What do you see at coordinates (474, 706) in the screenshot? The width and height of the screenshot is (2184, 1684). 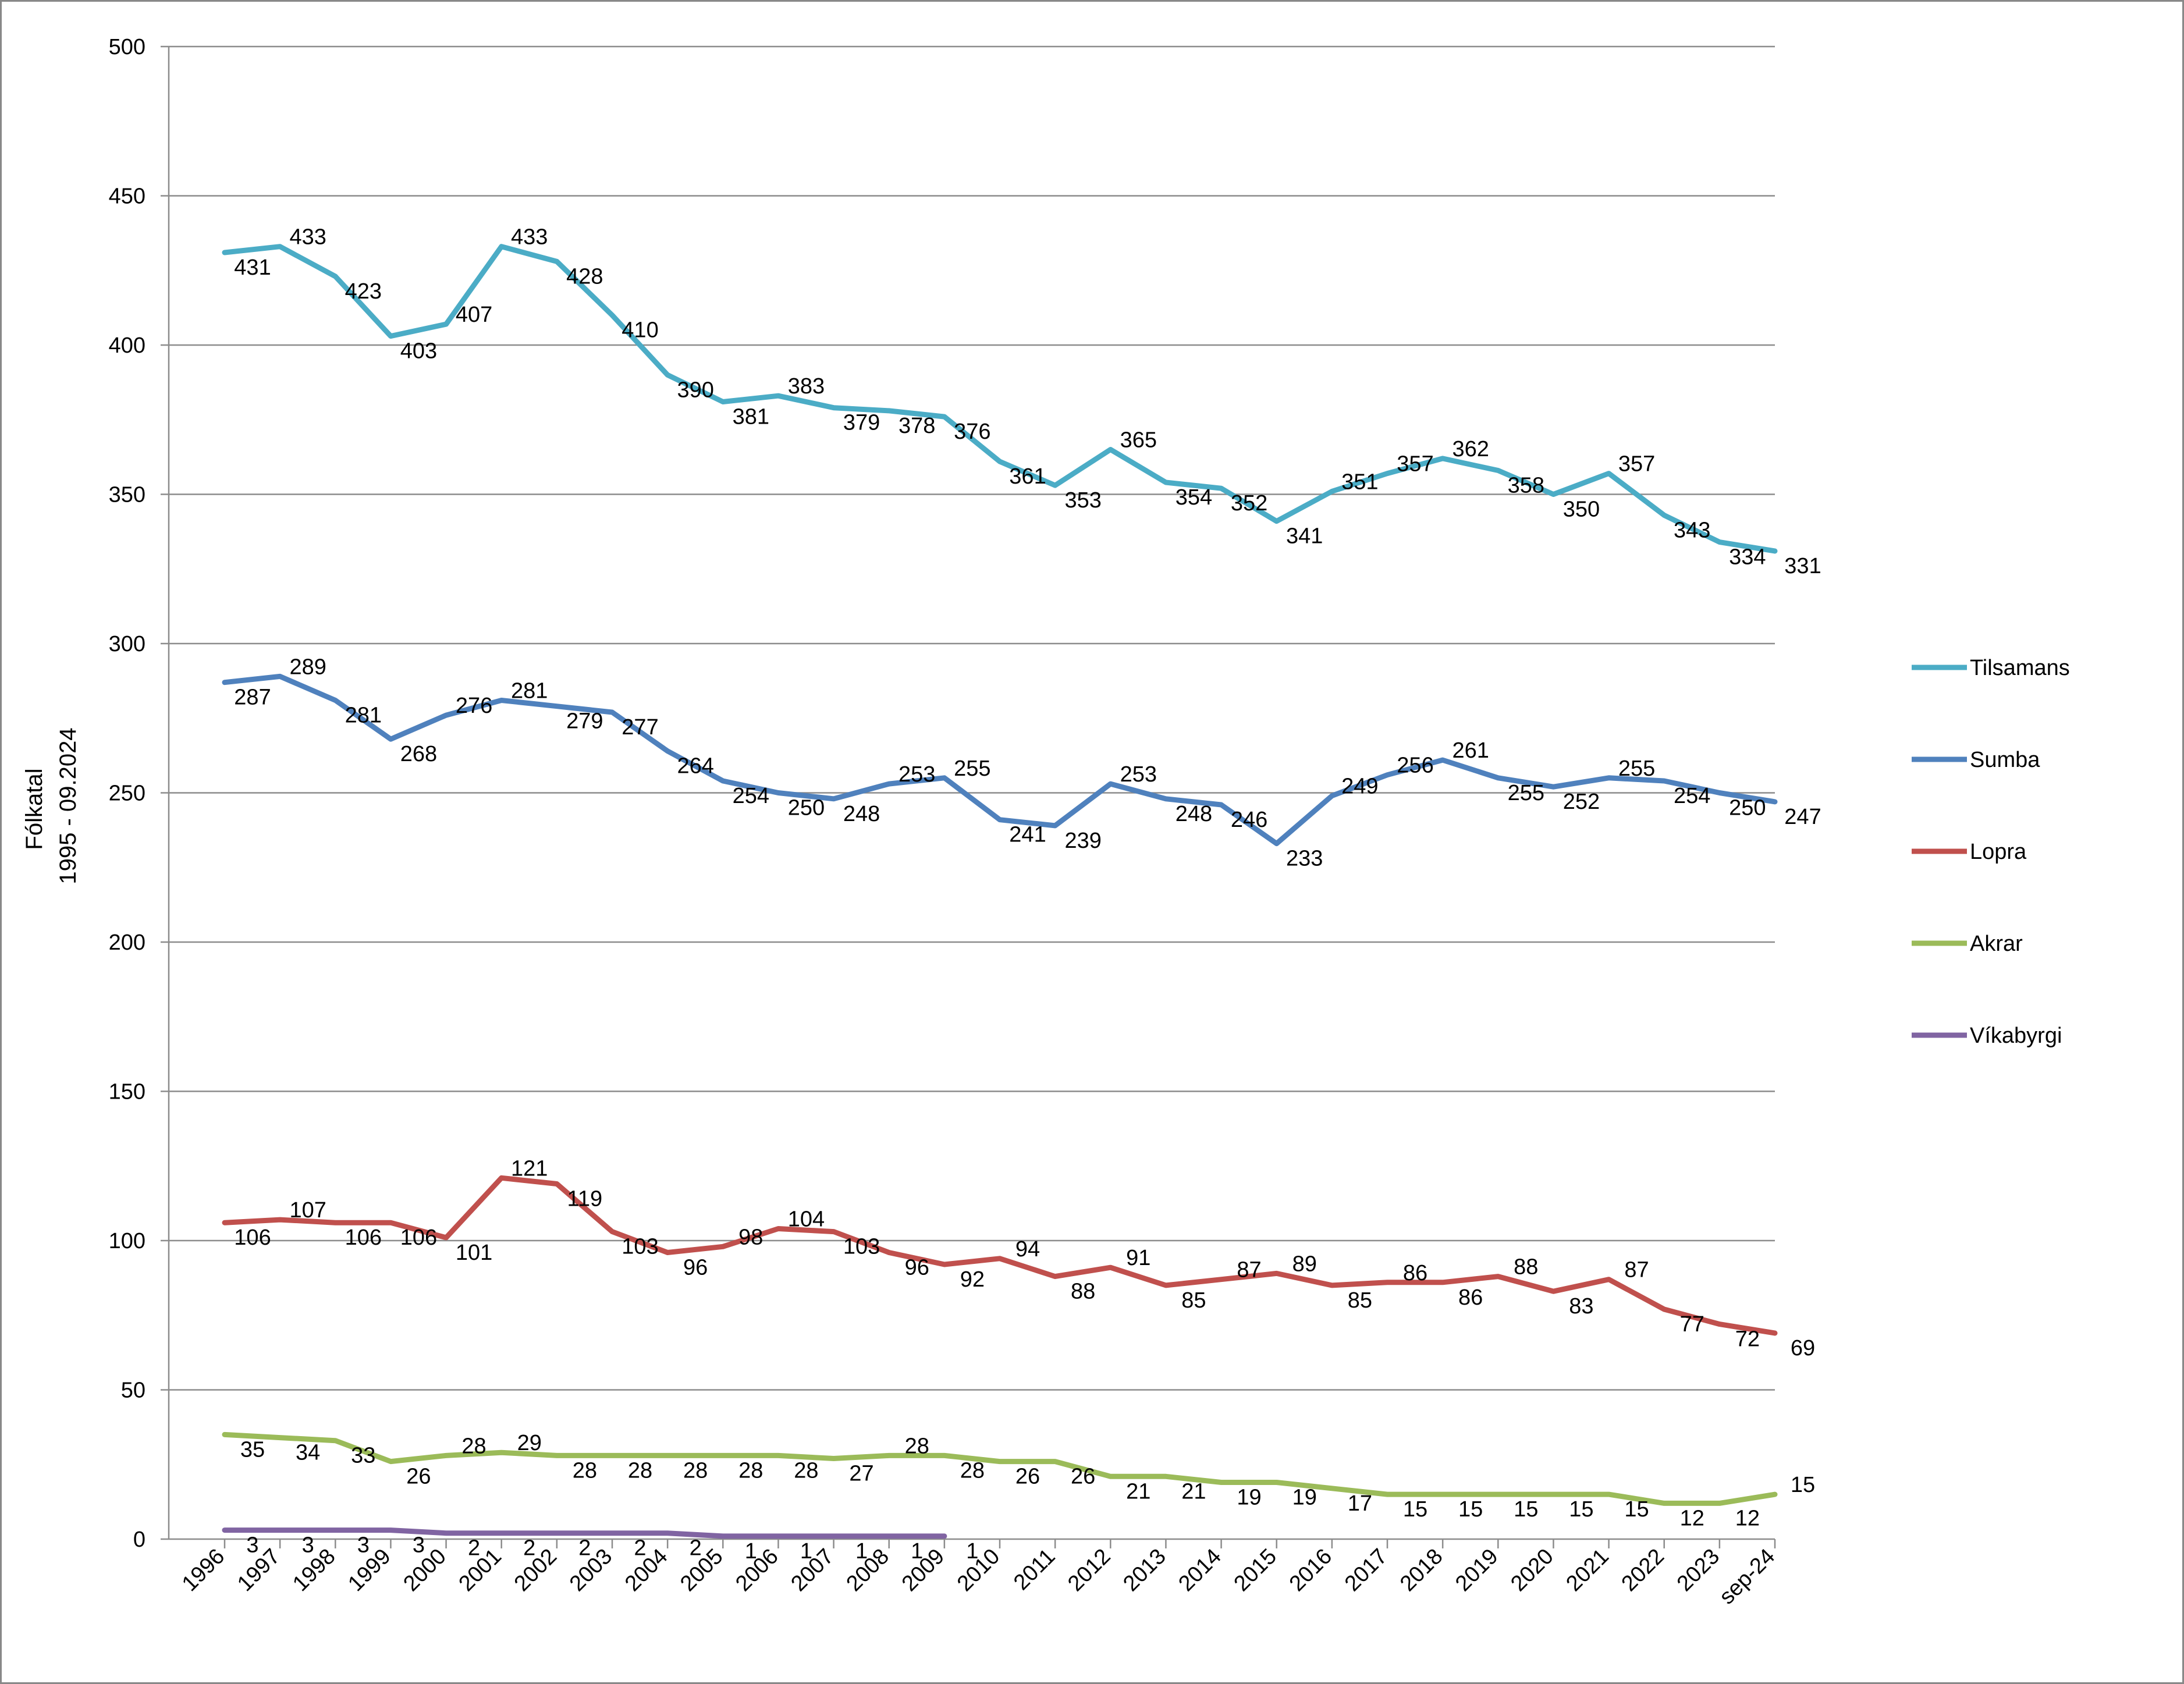 I see `data-label: 276` at bounding box center [474, 706].